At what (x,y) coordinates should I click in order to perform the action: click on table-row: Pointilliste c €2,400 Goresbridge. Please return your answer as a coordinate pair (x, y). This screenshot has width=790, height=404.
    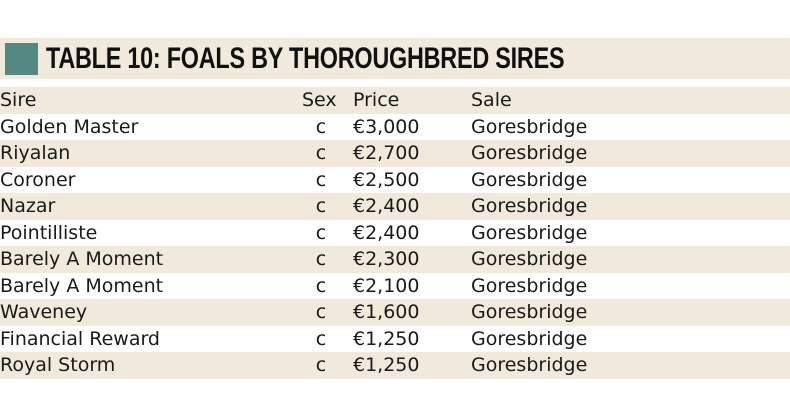
    Looking at the image, I should click on (395, 233).